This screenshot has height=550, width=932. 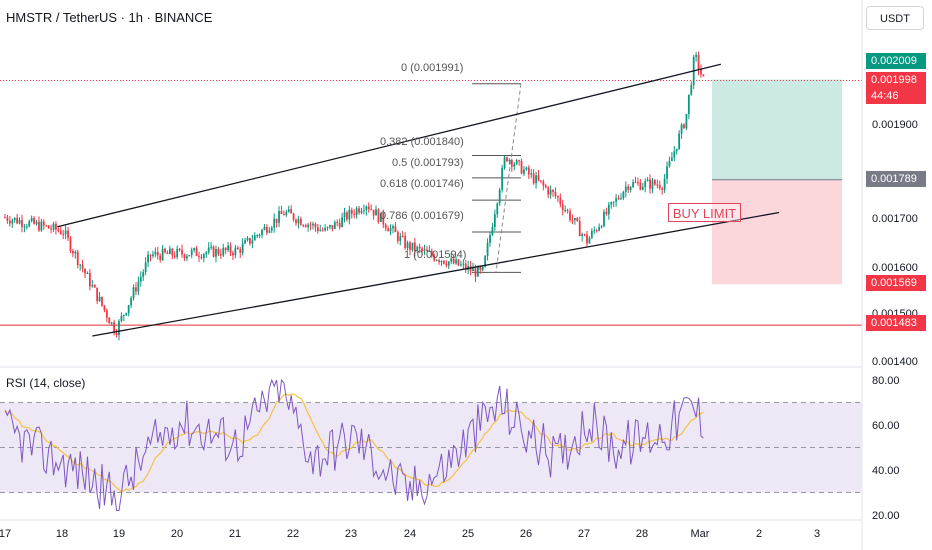 What do you see at coordinates (886, 471) in the screenshot?
I see `rsi-tick-40: 40.00` at bounding box center [886, 471].